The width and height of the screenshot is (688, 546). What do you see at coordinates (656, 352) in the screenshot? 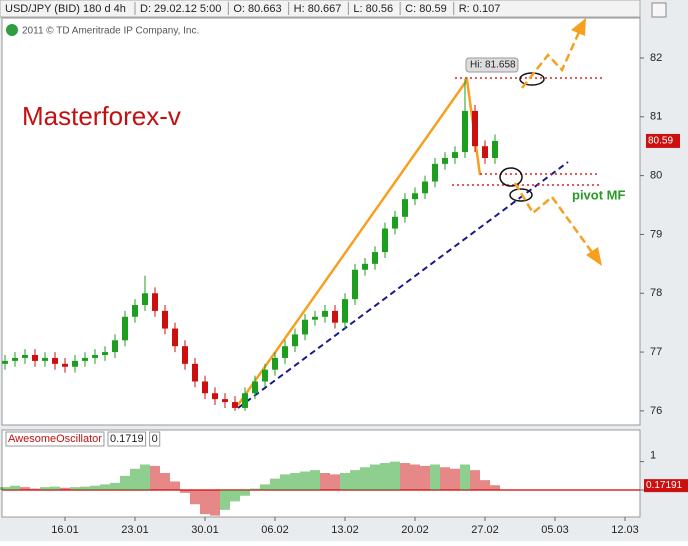
I see `y-tick-label: 77` at bounding box center [656, 352].